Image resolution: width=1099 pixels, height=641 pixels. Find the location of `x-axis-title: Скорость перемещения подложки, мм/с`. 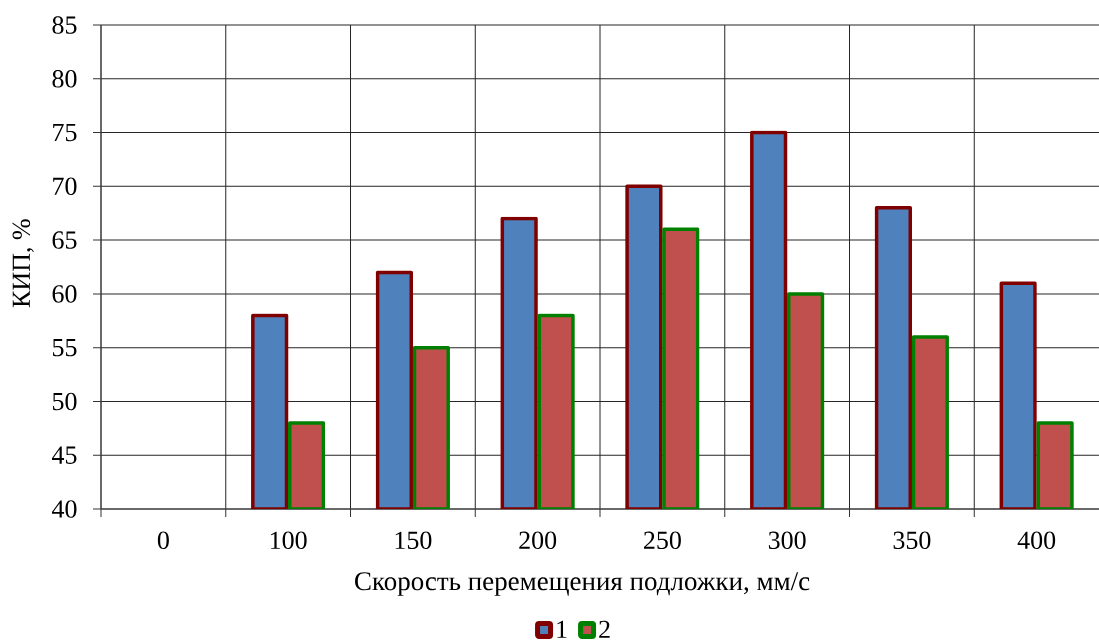

x-axis-title: Скорость перемещения подложки, мм/с is located at coordinates (582, 584).